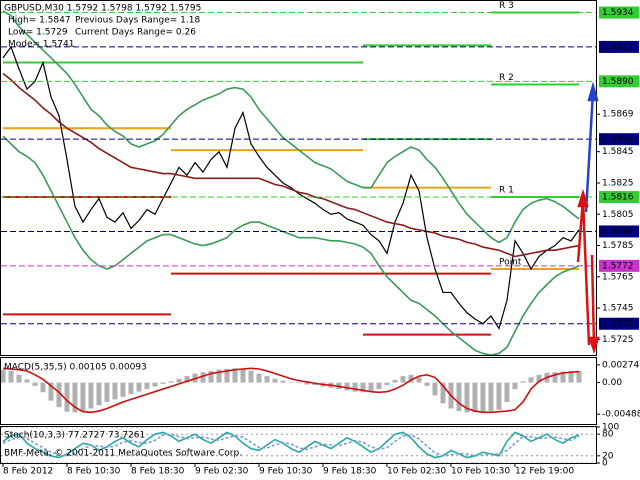 The width and height of the screenshot is (640, 480). Describe the element at coordinates (41, 45) in the screenshot. I see `info-text: Mode= 1.5741` at that location.